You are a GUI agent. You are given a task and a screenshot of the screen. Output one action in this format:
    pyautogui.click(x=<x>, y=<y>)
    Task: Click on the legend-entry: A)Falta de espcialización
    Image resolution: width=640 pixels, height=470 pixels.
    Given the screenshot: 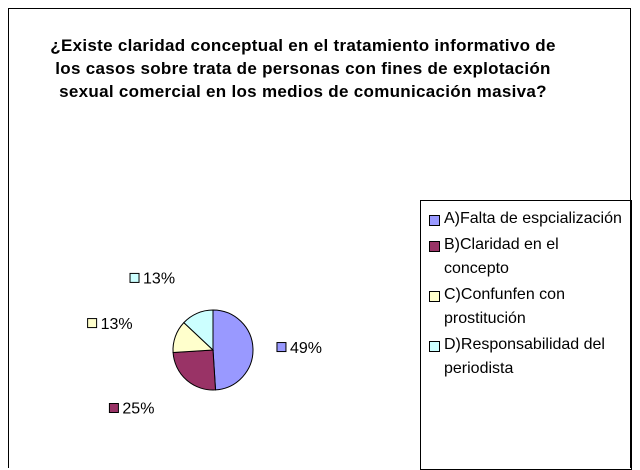 What is the action you would take?
    pyautogui.click(x=528, y=219)
    